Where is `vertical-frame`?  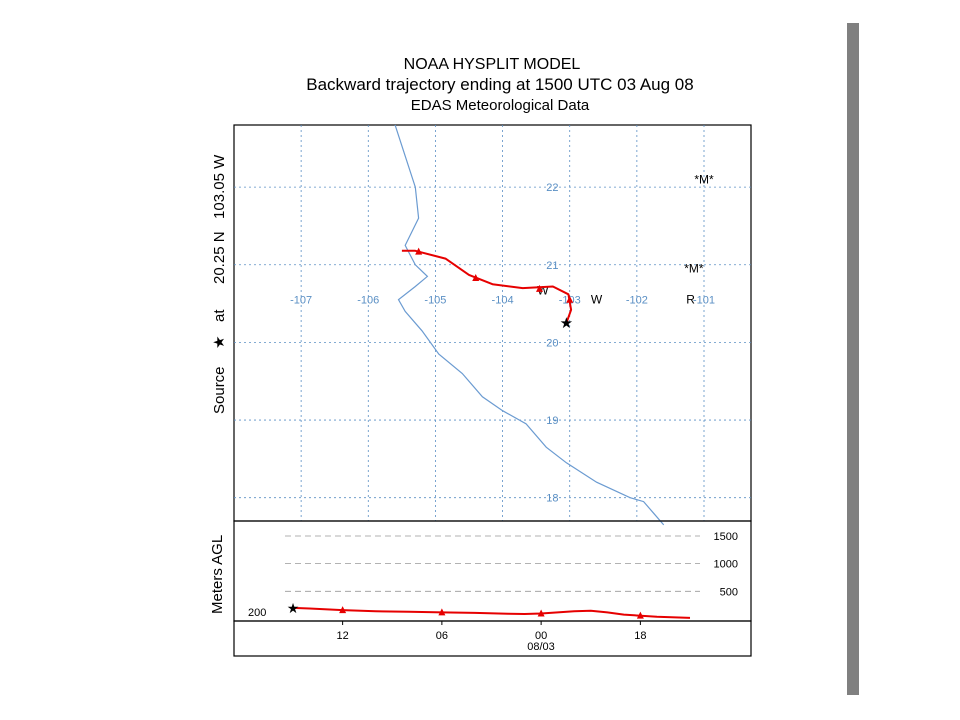
vertical-frame is located at coordinates (492, 571).